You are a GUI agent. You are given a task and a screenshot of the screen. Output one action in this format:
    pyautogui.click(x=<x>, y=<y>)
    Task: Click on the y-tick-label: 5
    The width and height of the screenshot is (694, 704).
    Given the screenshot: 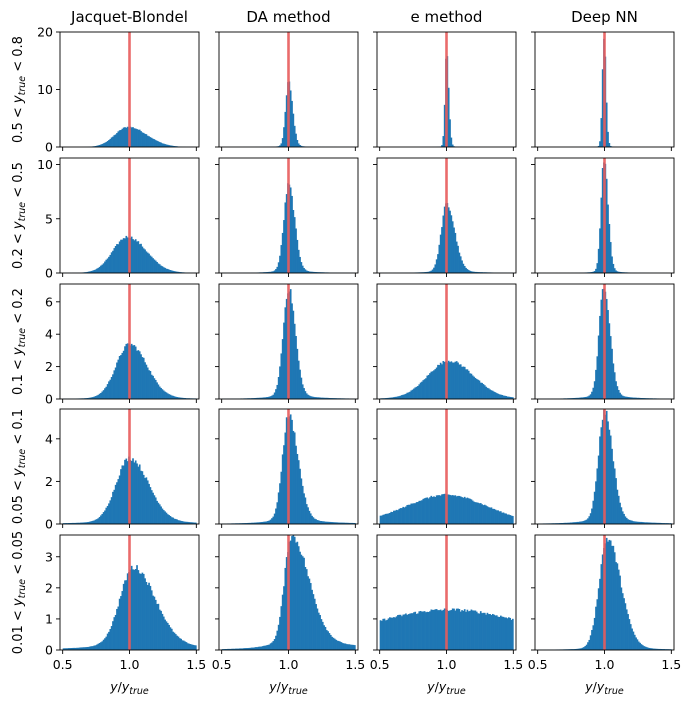 What is the action you would take?
    pyautogui.click(x=49, y=218)
    